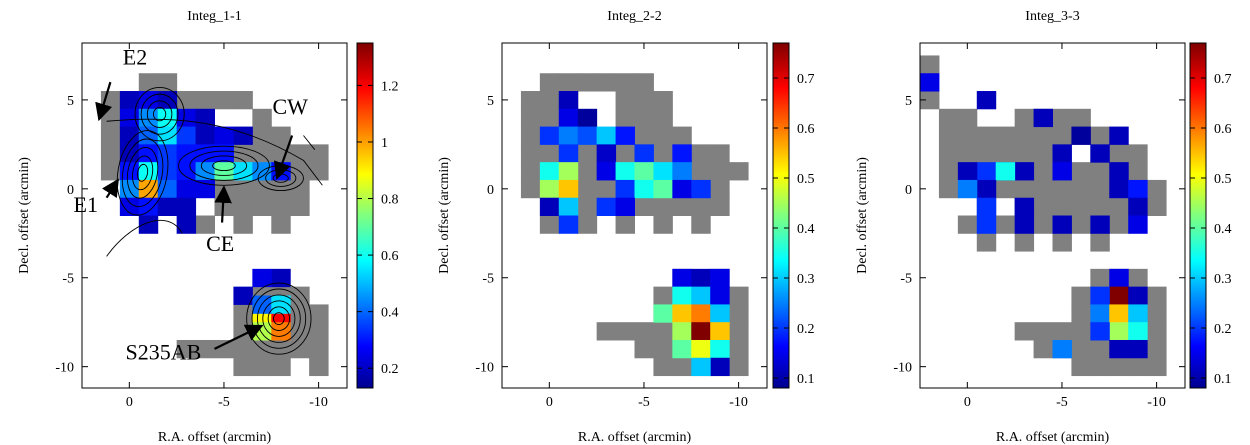  I want to click on y-tick-label: 5, so click(908, 101).